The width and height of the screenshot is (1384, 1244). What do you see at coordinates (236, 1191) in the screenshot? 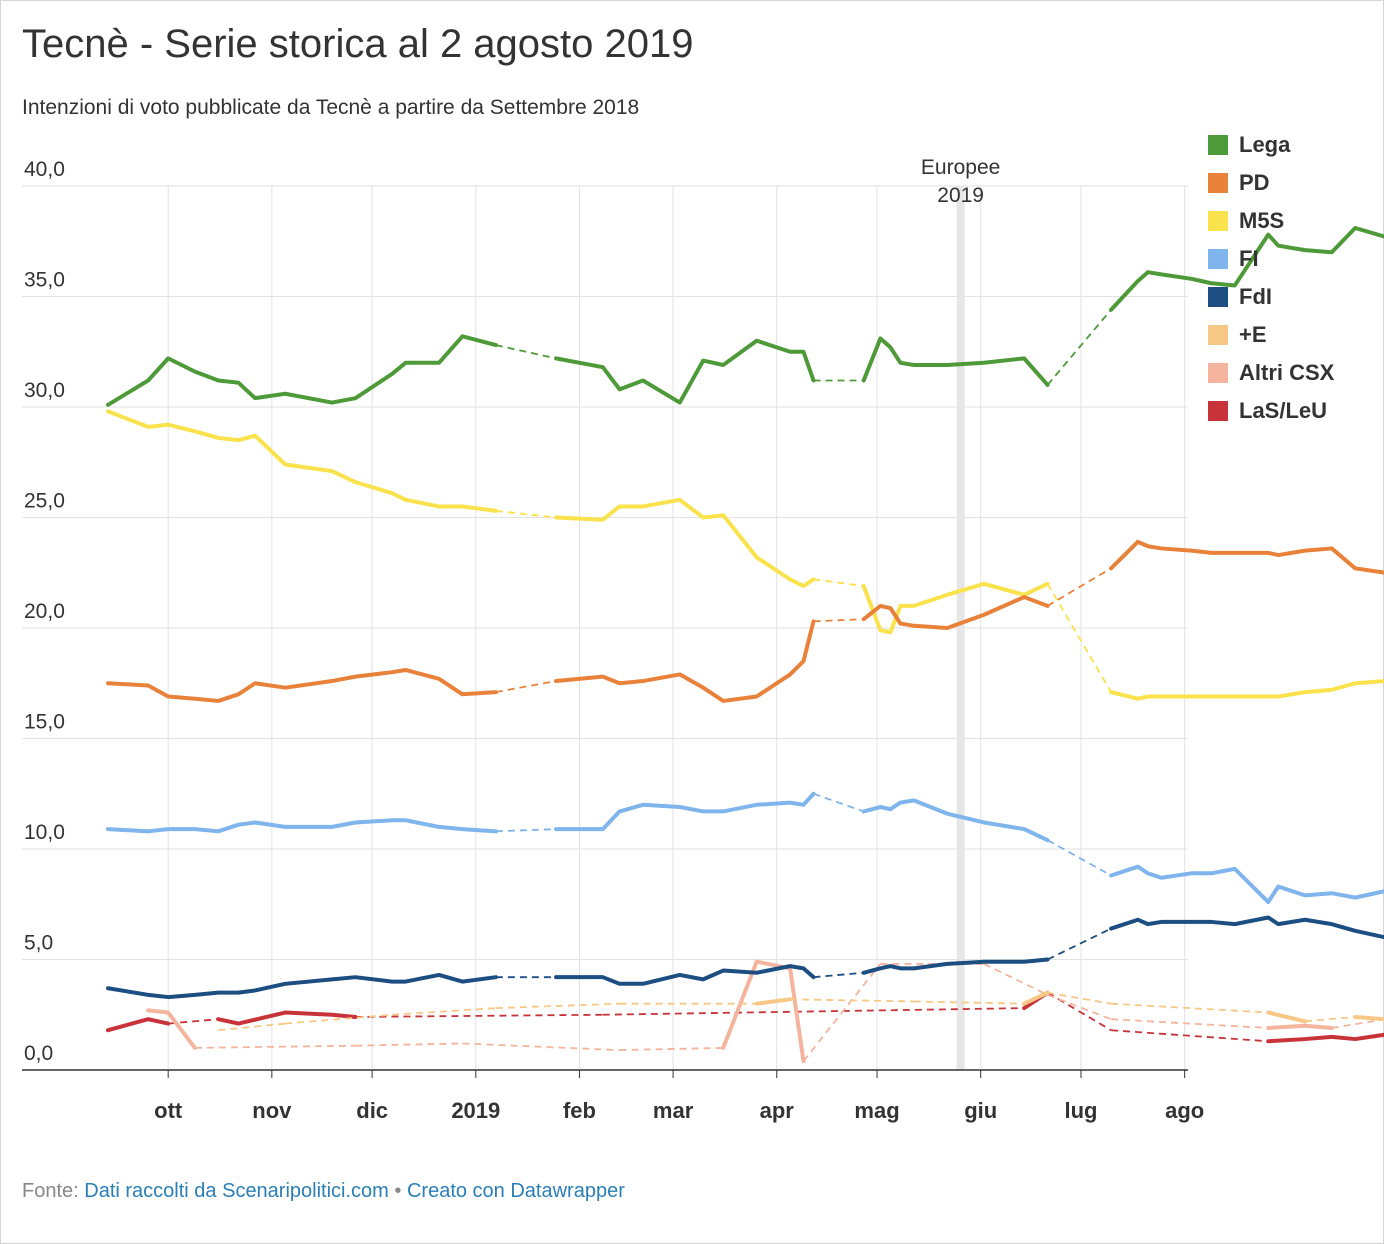
I see `source-link: Dati raccolti da Scenaripolitici.com` at bounding box center [236, 1191].